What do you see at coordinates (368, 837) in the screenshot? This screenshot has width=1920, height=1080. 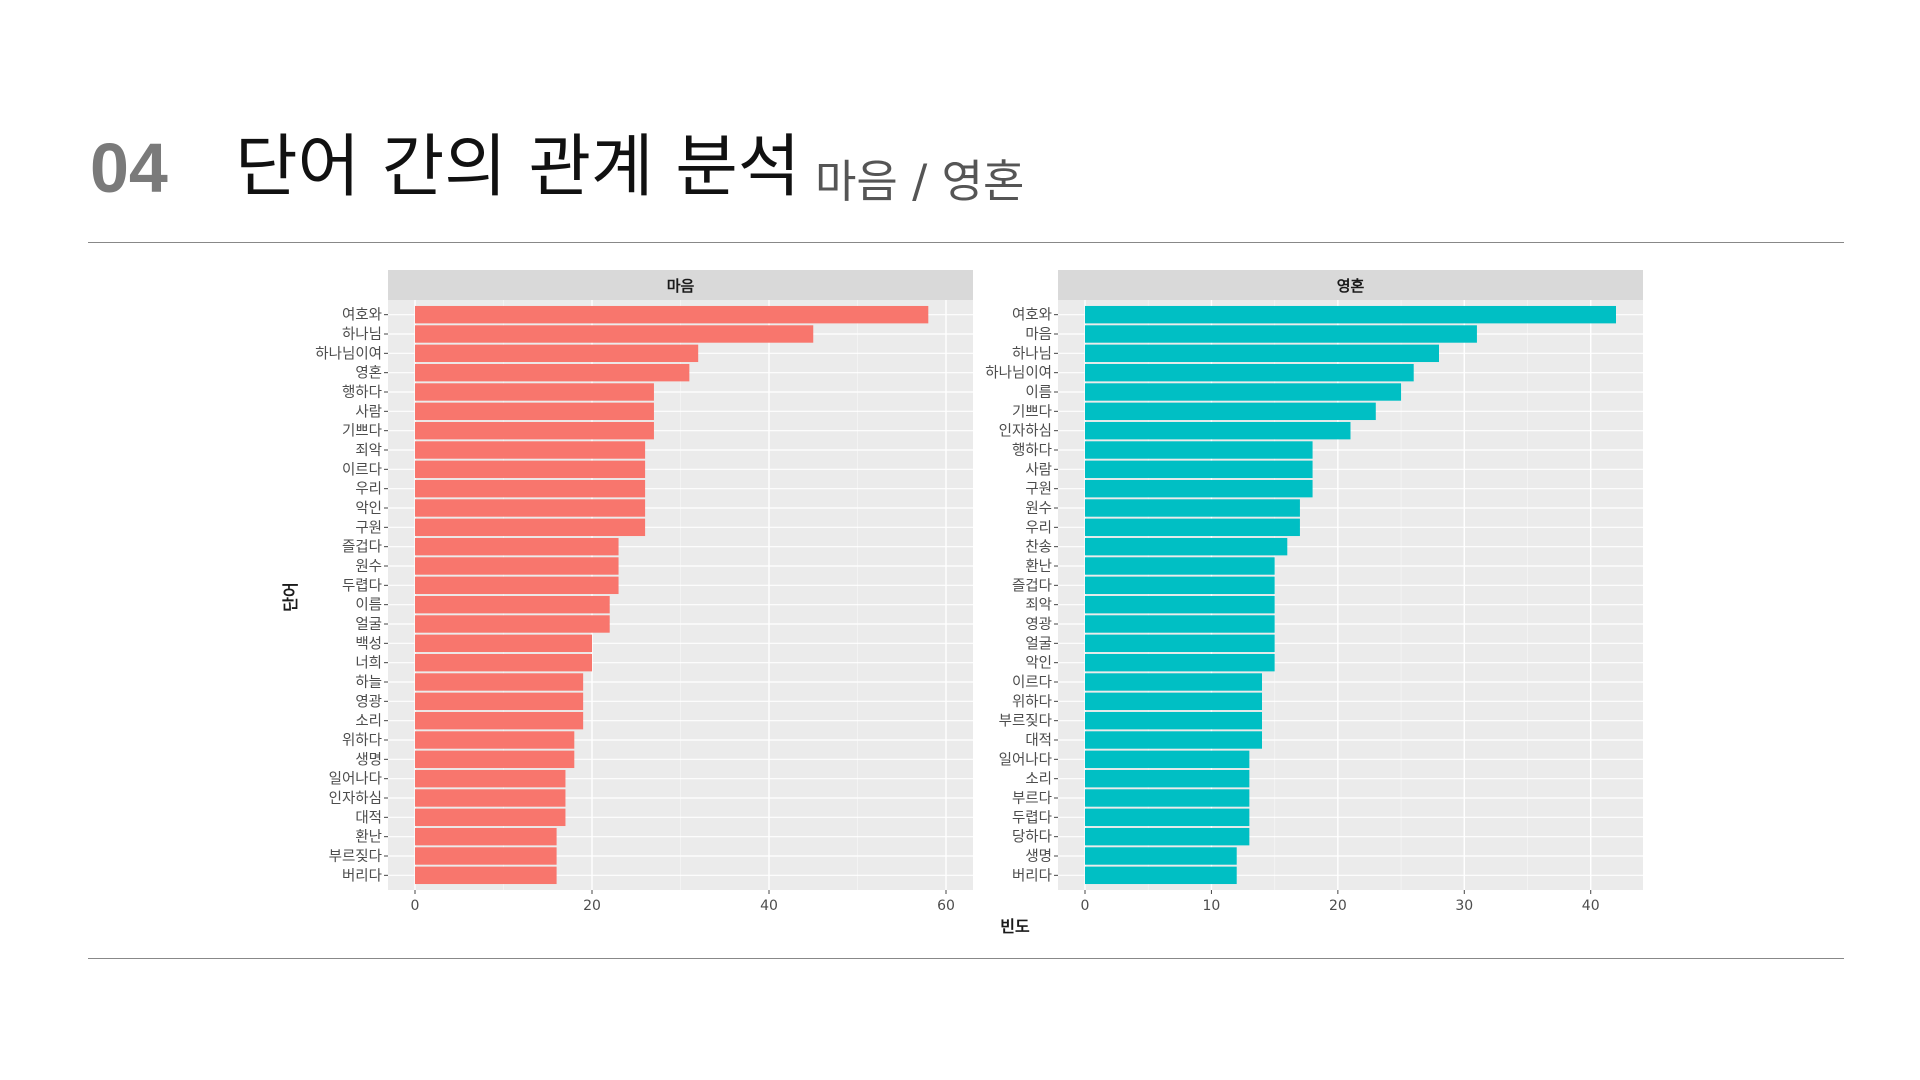 I see `y-tick-label: 환난` at bounding box center [368, 837].